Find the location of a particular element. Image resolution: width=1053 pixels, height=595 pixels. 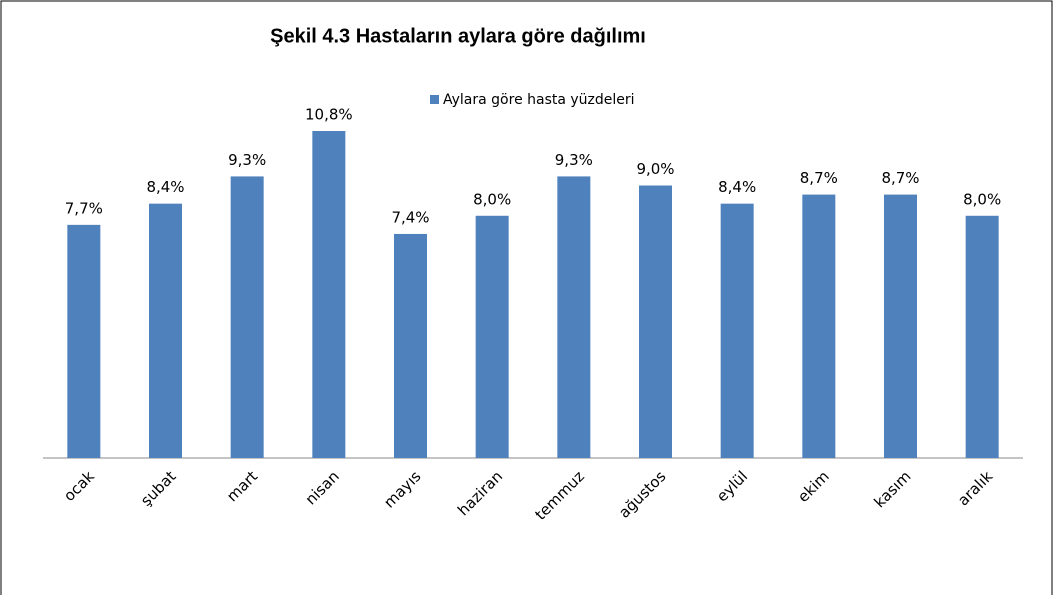

value-label: 7,4% is located at coordinates (410, 217).